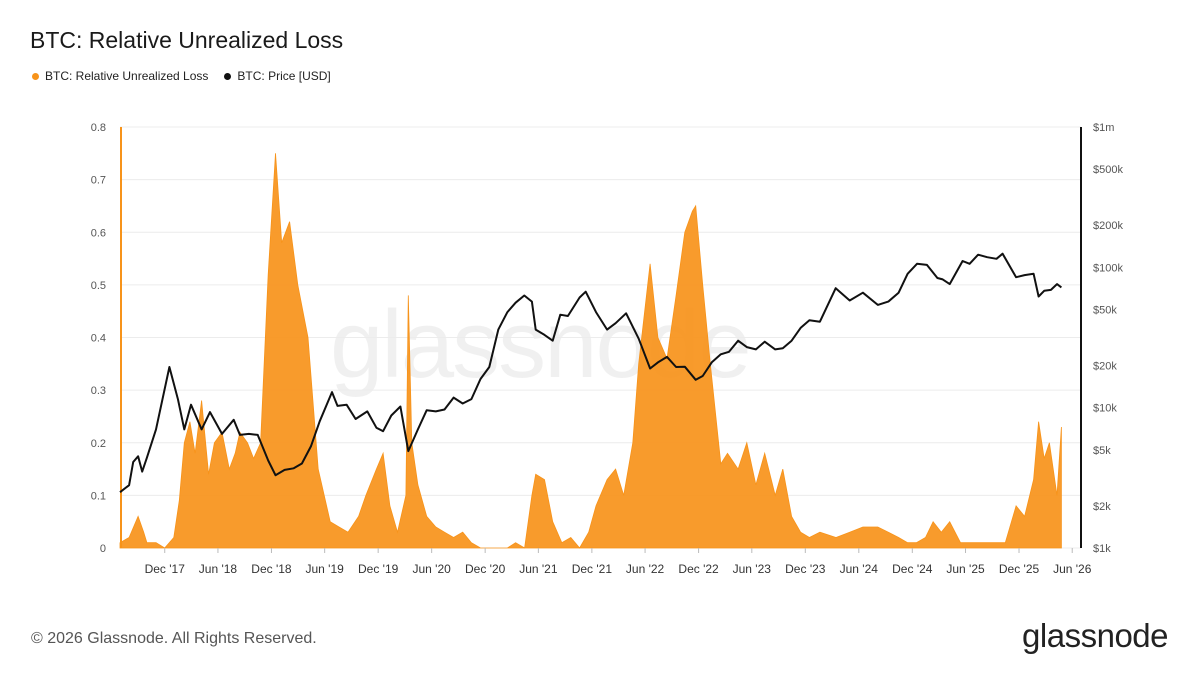 This screenshot has height=675, width=1200. What do you see at coordinates (698, 569) in the screenshot?
I see `x-tick-label: Dec '22` at bounding box center [698, 569].